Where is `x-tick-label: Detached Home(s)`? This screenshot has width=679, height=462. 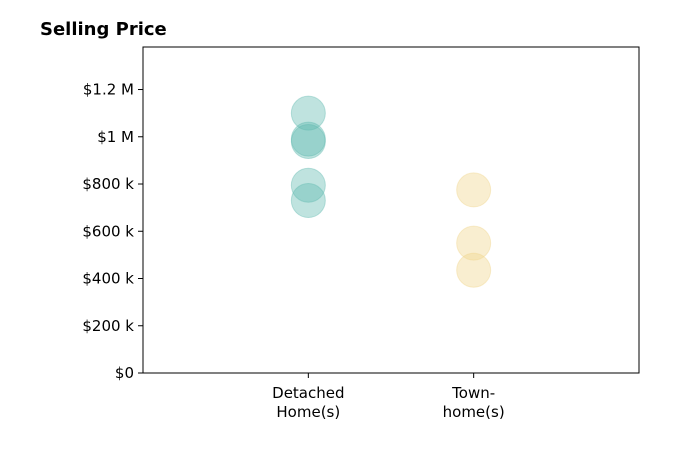
x-tick-label: Detached Home(s) is located at coordinates (308, 402).